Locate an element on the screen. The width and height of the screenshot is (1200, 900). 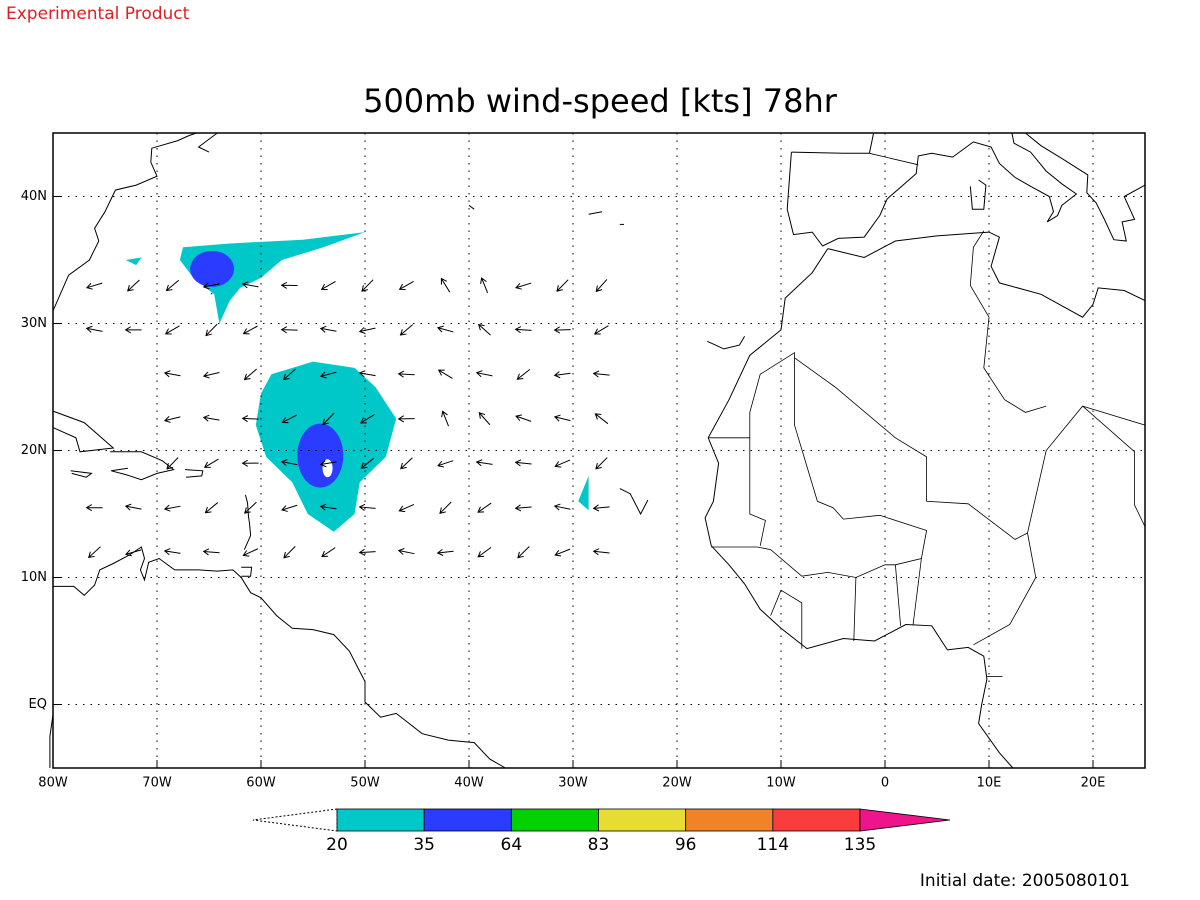
colorbar-label: 135 is located at coordinates (860, 845).